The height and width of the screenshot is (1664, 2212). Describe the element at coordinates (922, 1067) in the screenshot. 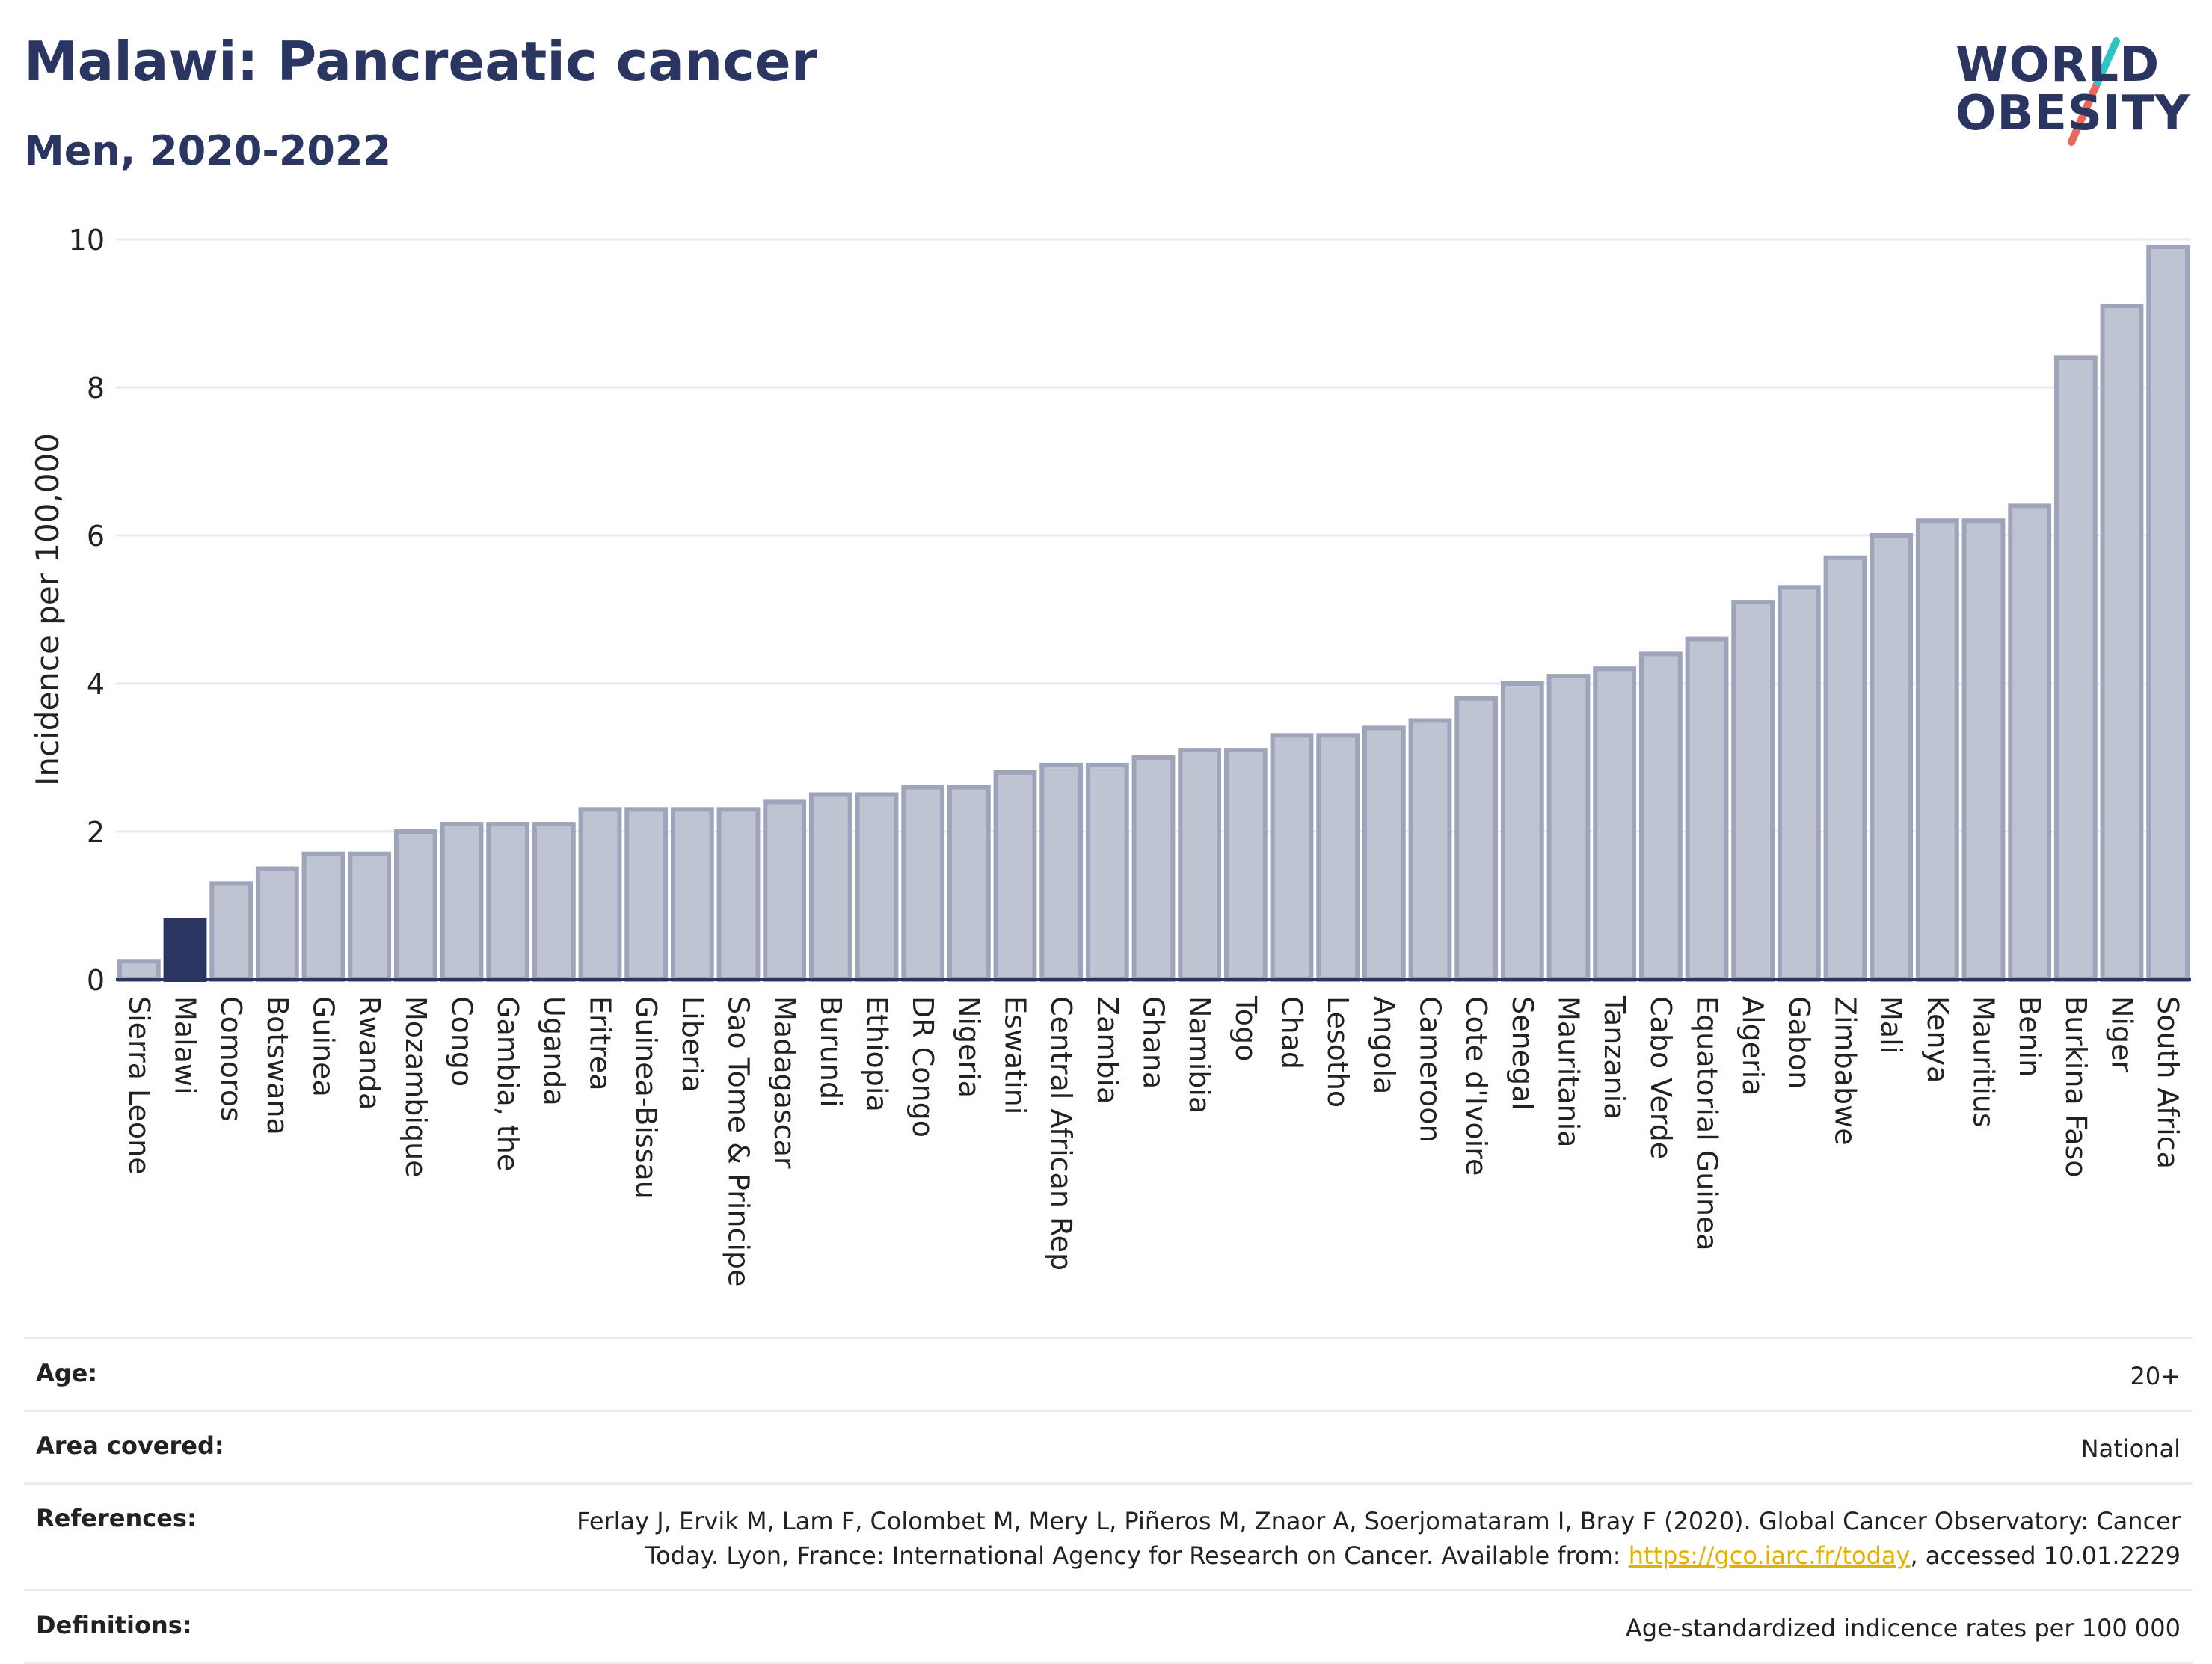

I see `x-tick-label: DR Congo` at that location.